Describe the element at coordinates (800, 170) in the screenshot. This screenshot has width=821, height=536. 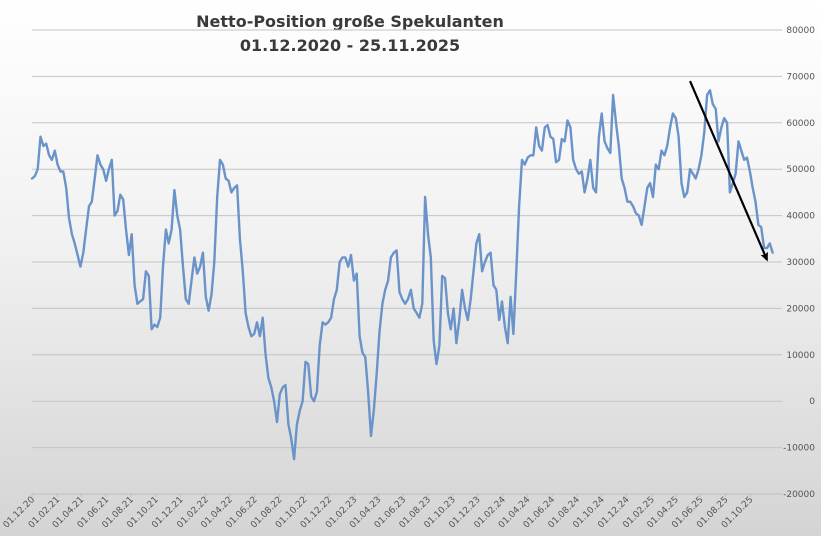
I see `y-tick-label: 50000` at that location.